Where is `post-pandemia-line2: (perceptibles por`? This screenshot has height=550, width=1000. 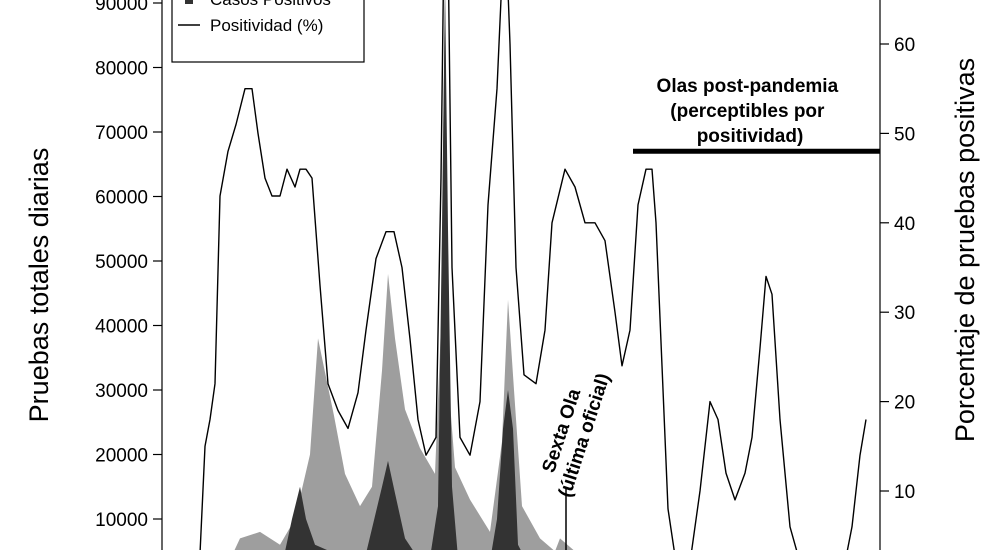
post-pandemia-line2: (perceptibles por is located at coordinates (747, 111).